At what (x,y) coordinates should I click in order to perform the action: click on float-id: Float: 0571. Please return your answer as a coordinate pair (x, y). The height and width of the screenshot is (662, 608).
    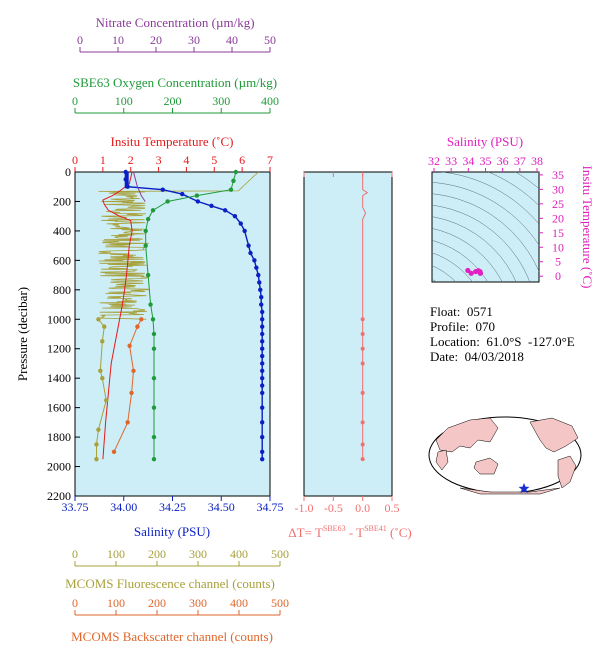
    Looking at the image, I should click on (461, 311).